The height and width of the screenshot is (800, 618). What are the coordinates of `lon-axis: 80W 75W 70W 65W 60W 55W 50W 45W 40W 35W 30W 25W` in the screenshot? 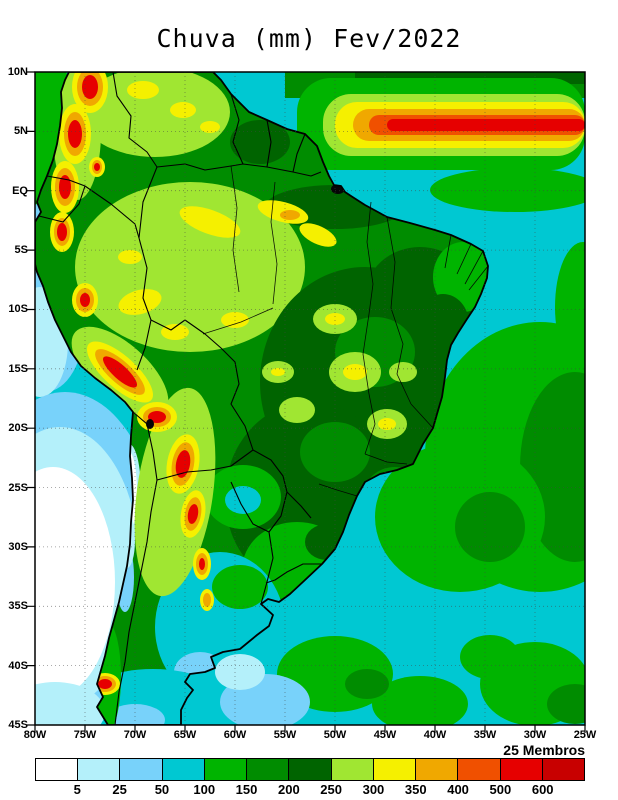 It's located at (310, 736).